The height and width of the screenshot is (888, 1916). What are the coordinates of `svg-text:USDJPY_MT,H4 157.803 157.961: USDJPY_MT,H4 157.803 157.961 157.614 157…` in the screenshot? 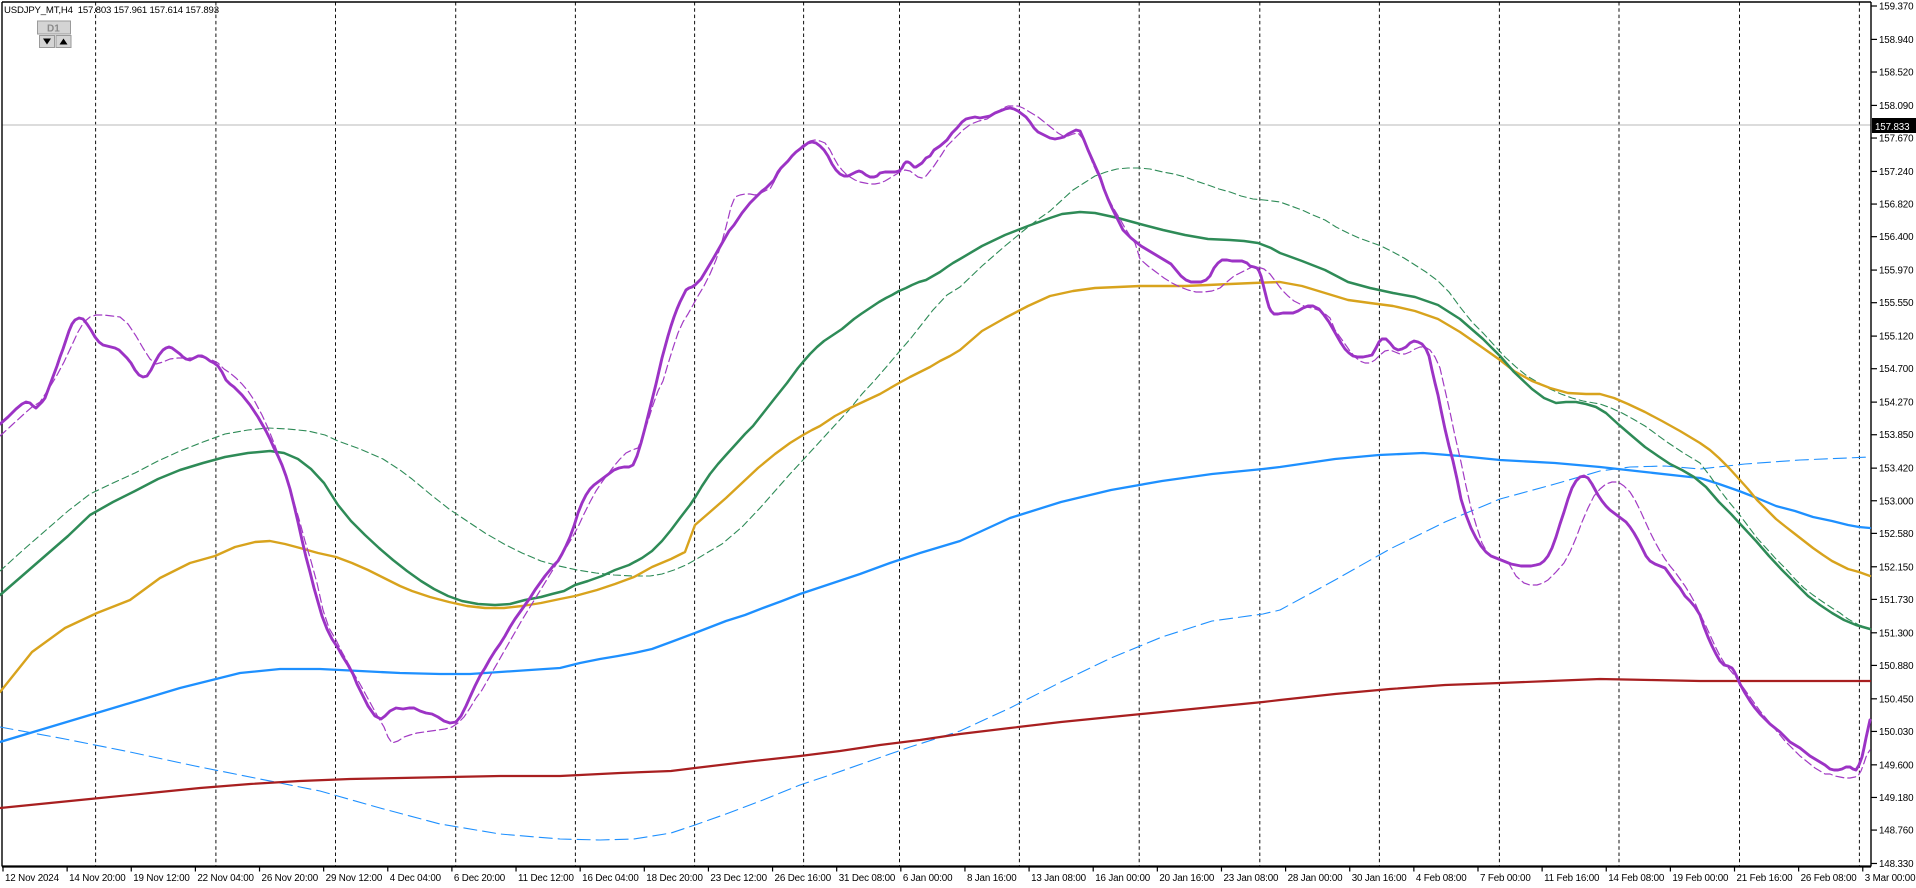 It's located at (111, 10).